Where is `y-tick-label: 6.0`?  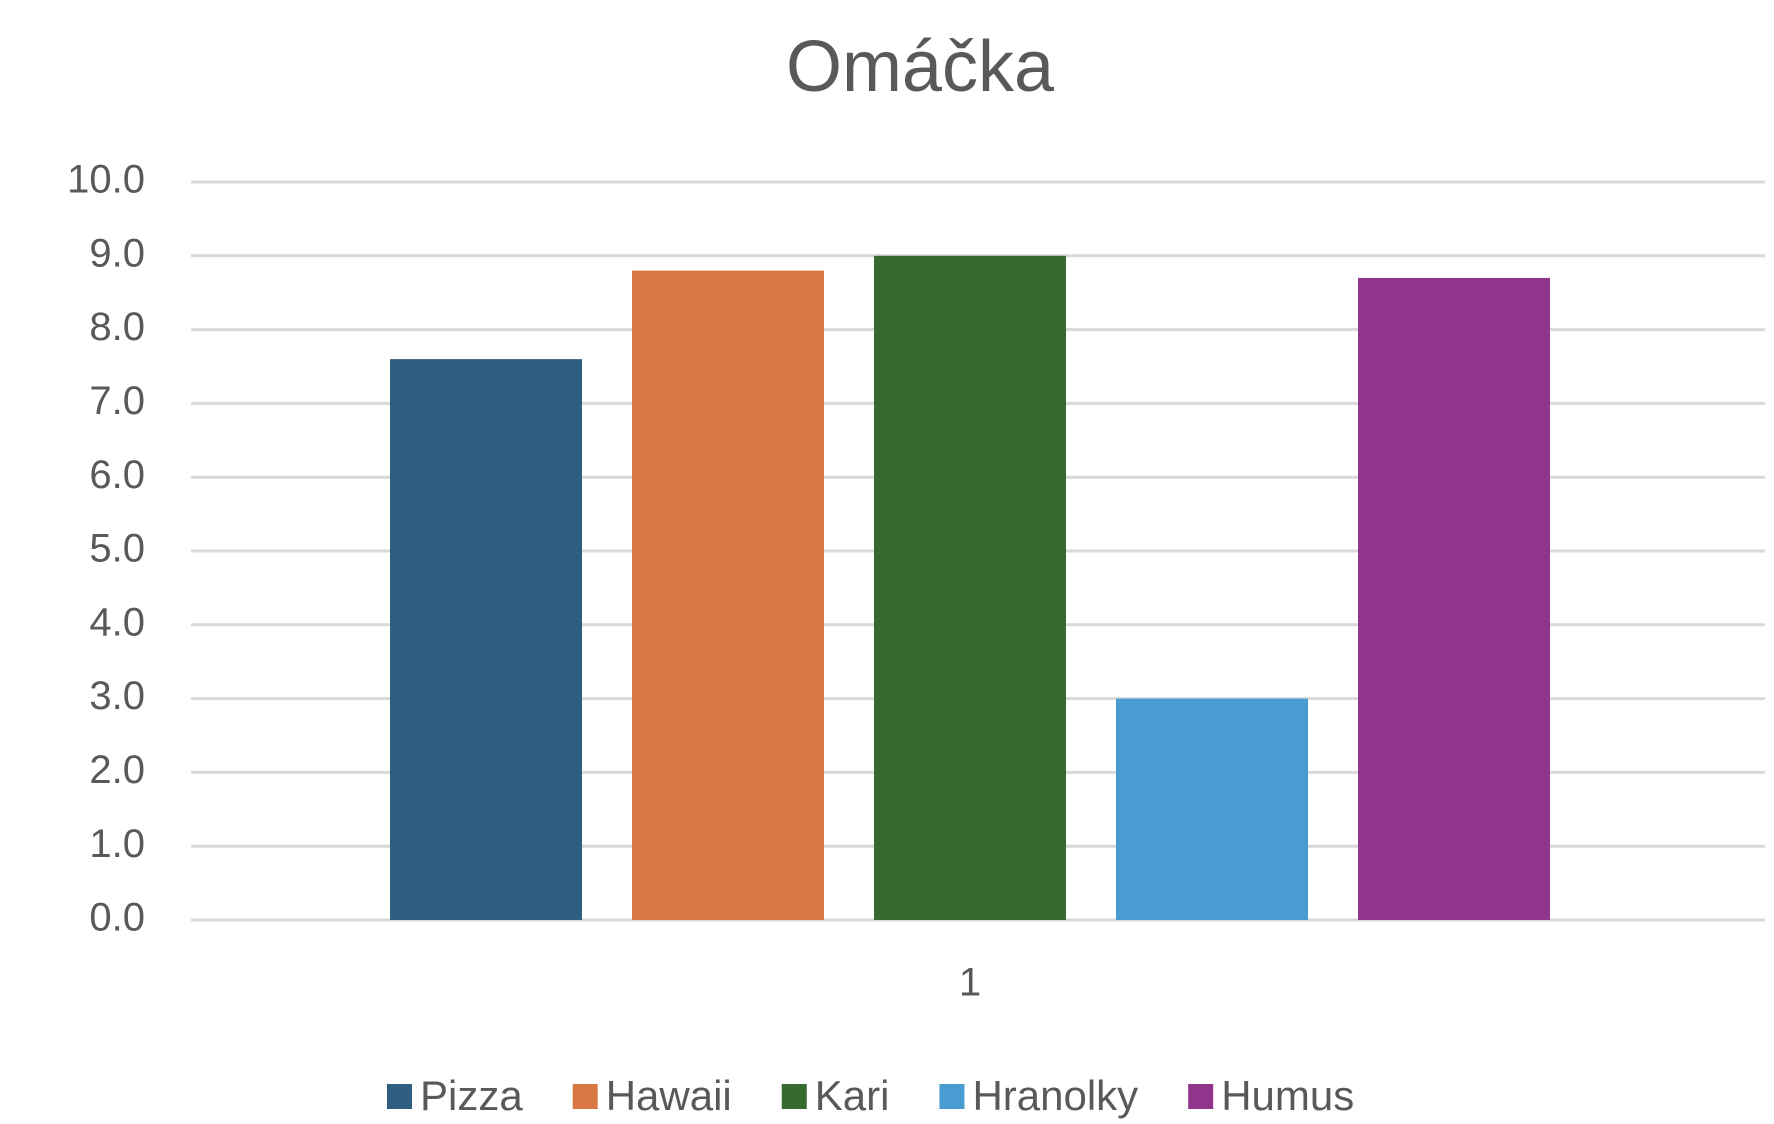 y-tick-label: 6.0 is located at coordinates (117, 475).